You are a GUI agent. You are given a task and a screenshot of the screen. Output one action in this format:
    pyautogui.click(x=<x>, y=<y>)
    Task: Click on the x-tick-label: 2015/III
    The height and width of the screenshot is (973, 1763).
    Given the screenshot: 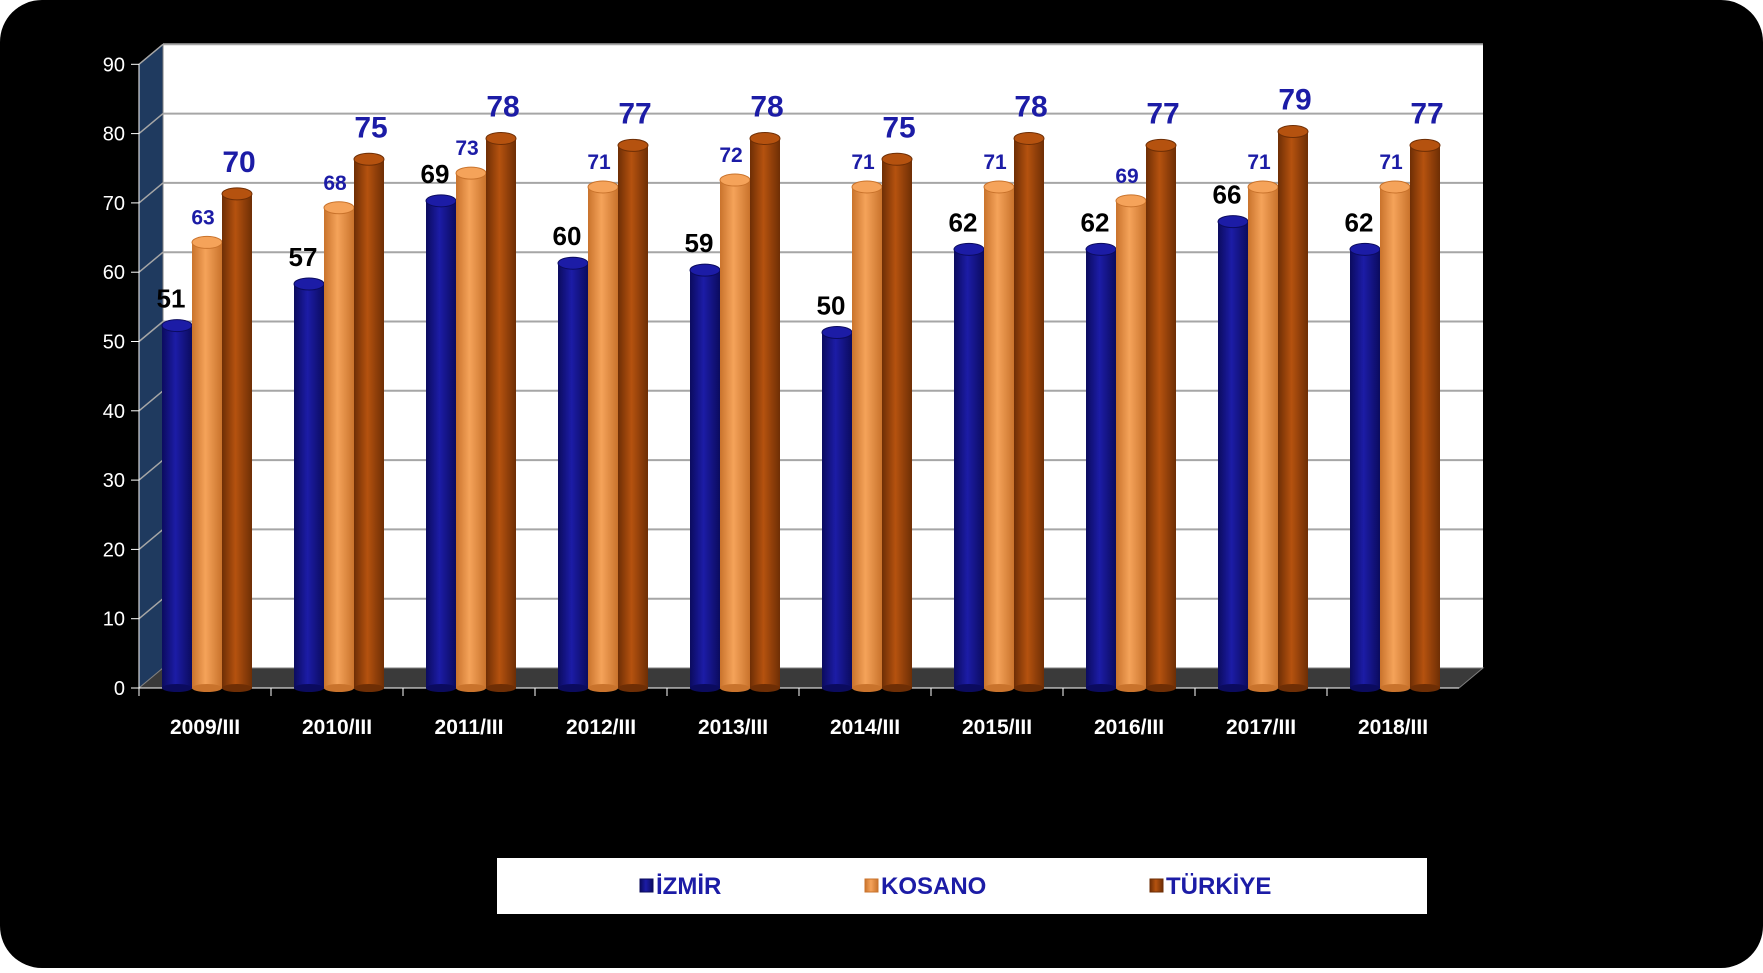 What is the action you would take?
    pyautogui.click(x=997, y=727)
    